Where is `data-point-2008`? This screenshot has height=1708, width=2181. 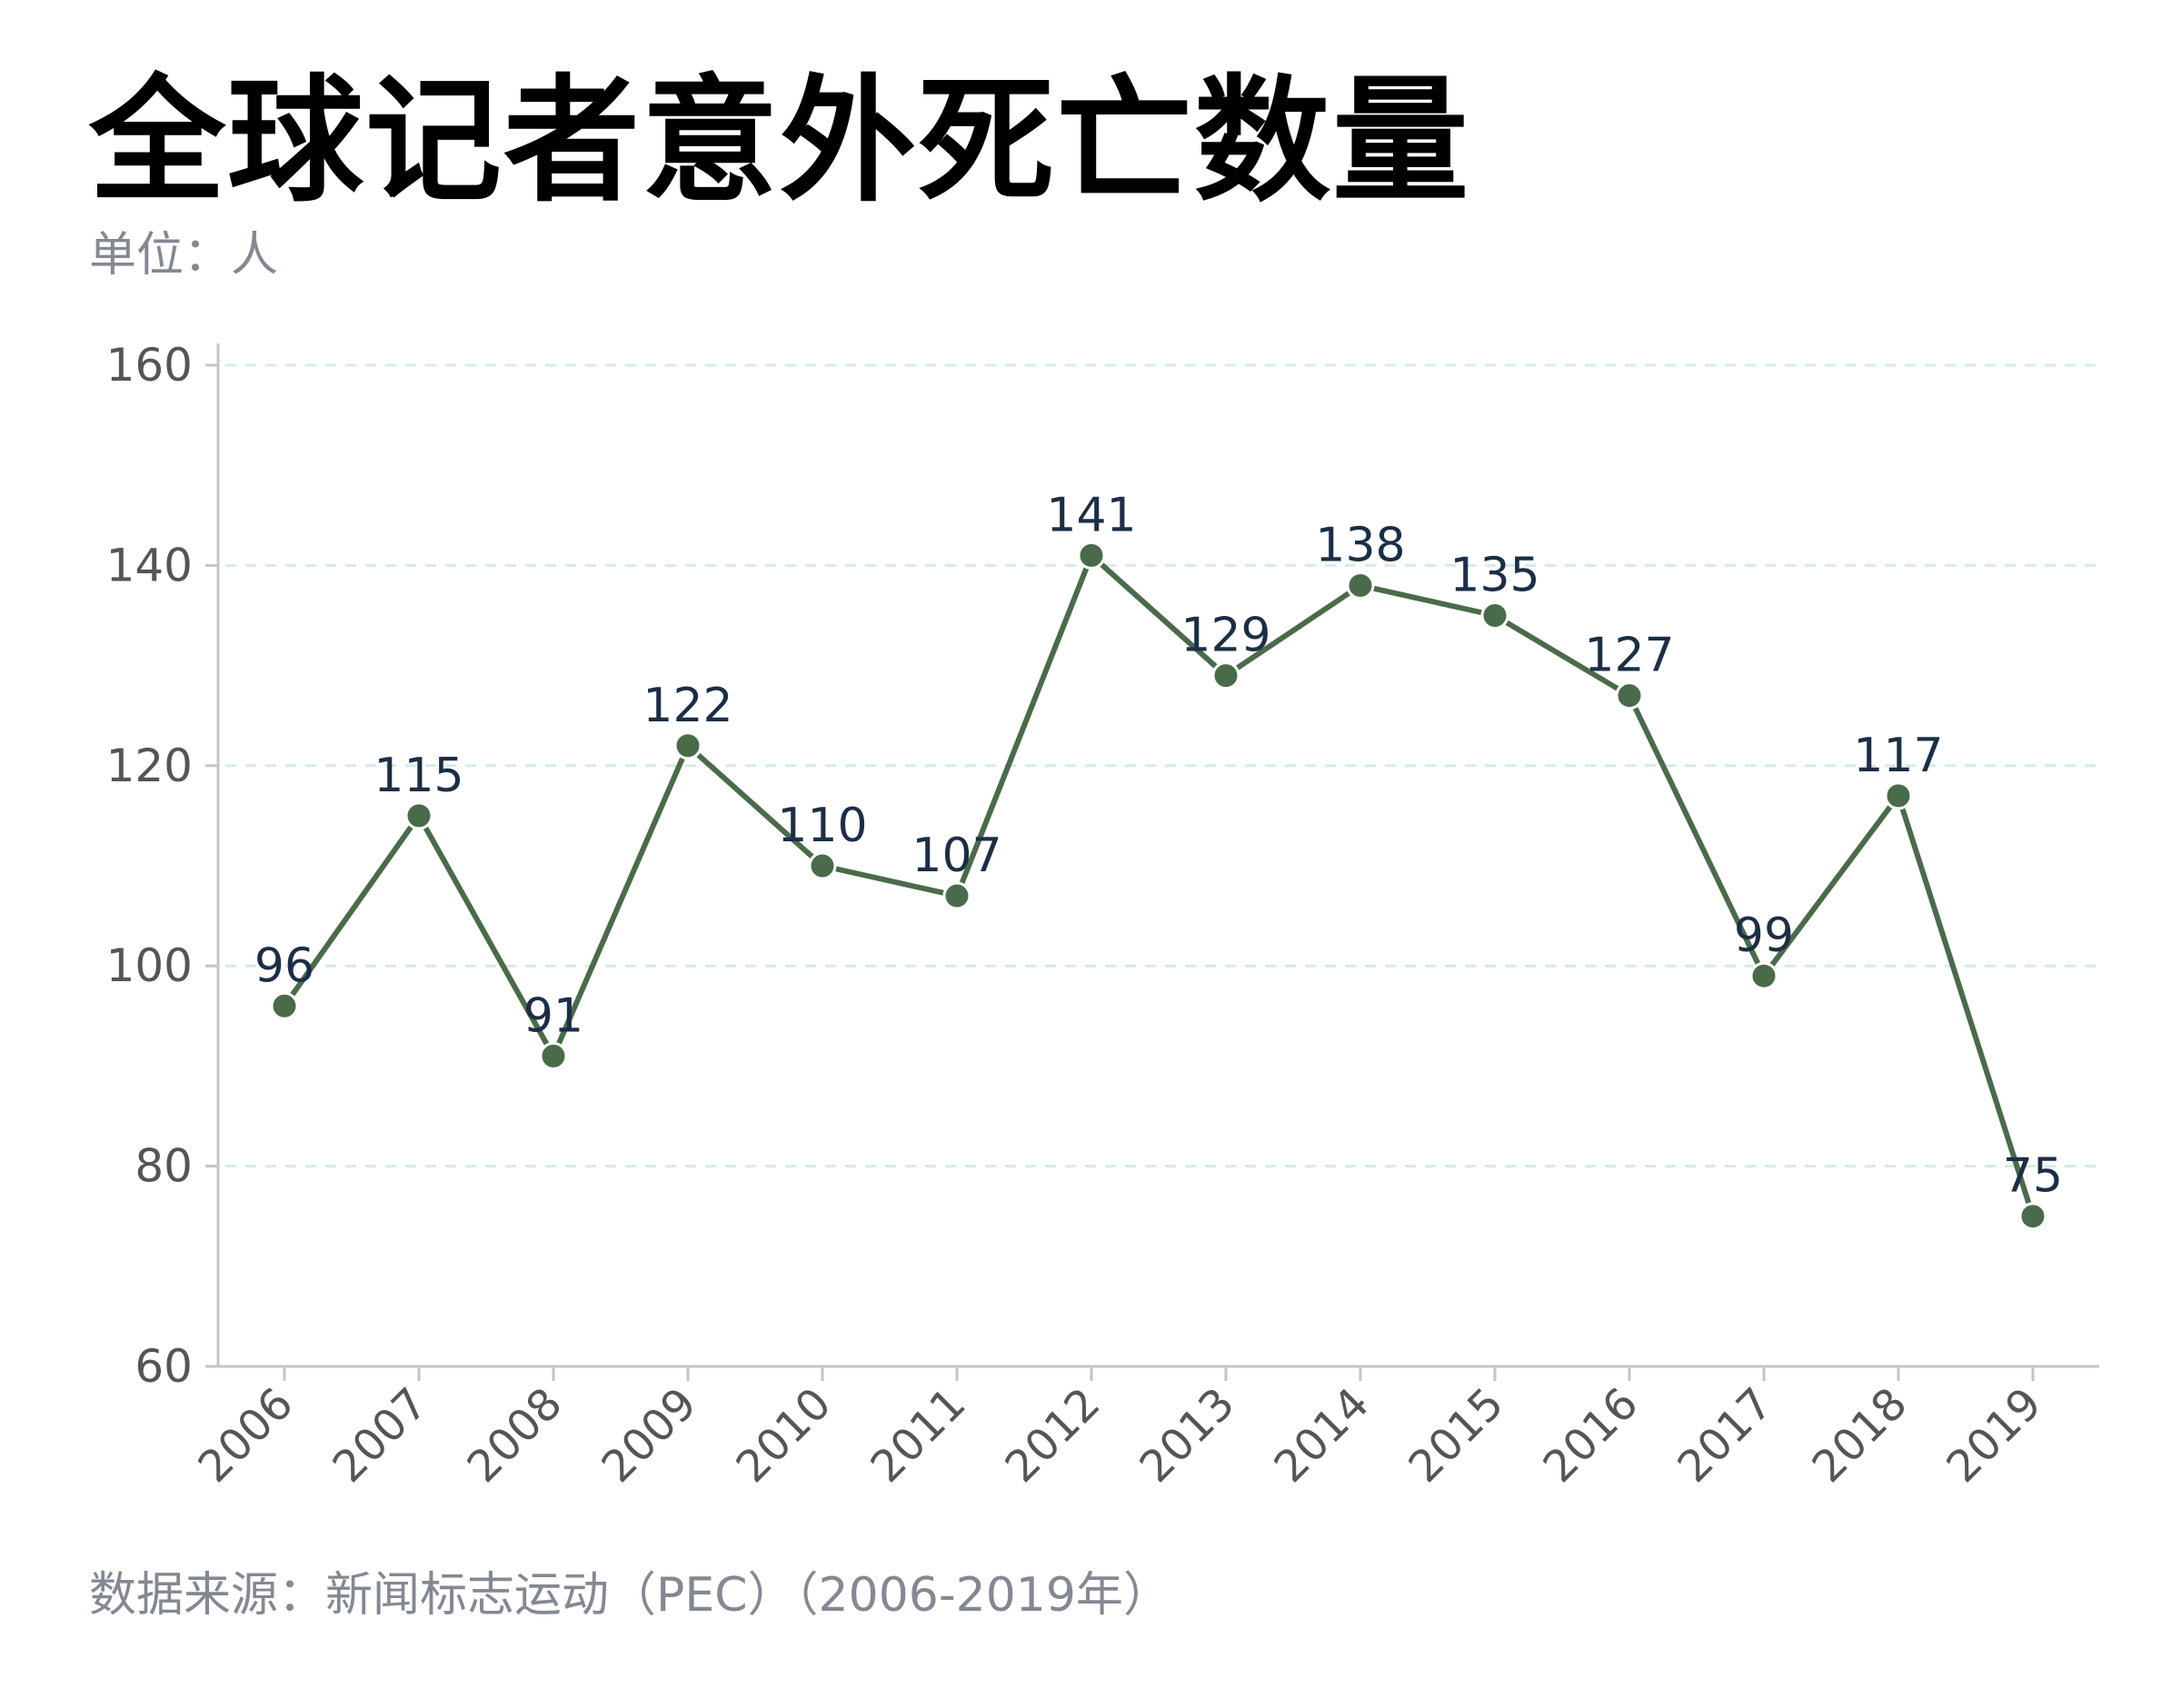 data-point-2008 is located at coordinates (553, 1055).